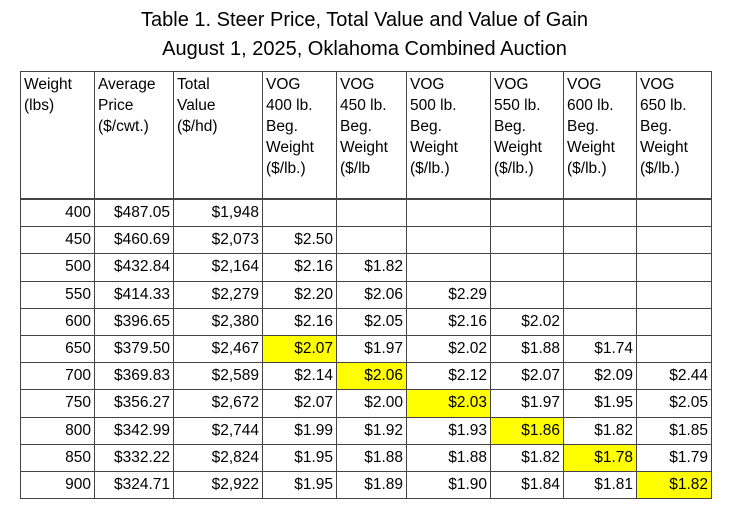 Image resolution: width=729 pixels, height=519 pixels. What do you see at coordinates (600, 457) in the screenshot?
I see `vog-cell: $1.78` at bounding box center [600, 457].